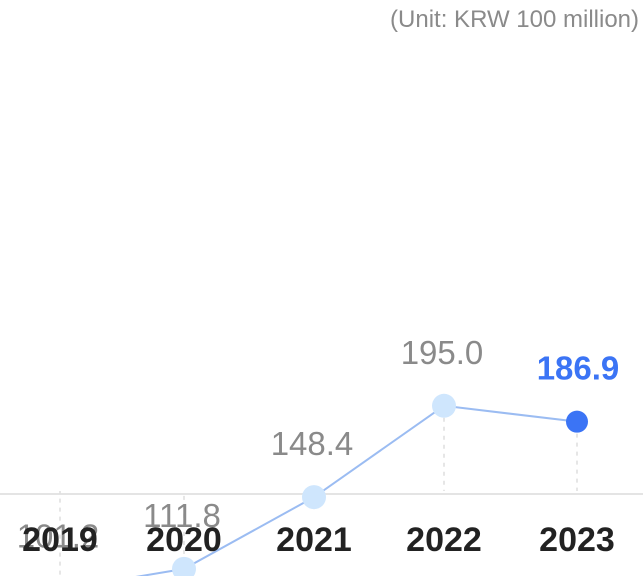  What do you see at coordinates (314, 540) in the screenshot?
I see `category-label-2021: 2021` at bounding box center [314, 540].